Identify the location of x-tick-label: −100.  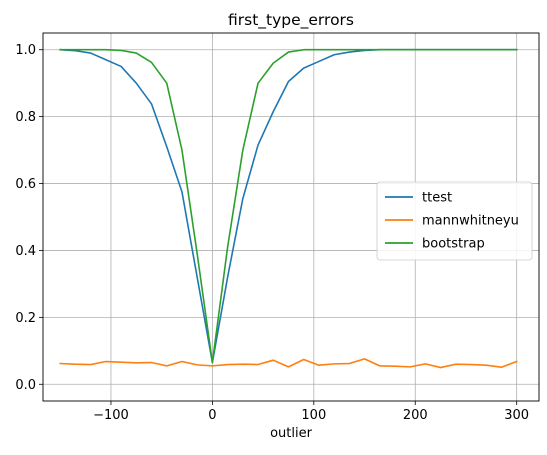
(111, 415).